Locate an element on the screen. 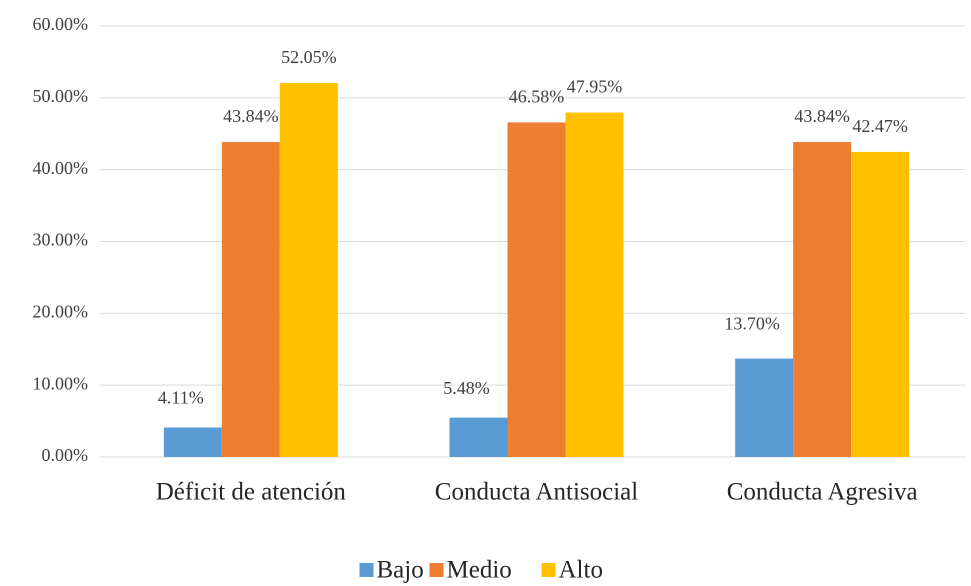 The height and width of the screenshot is (586, 971). legend-label: Bajo is located at coordinates (400, 570).